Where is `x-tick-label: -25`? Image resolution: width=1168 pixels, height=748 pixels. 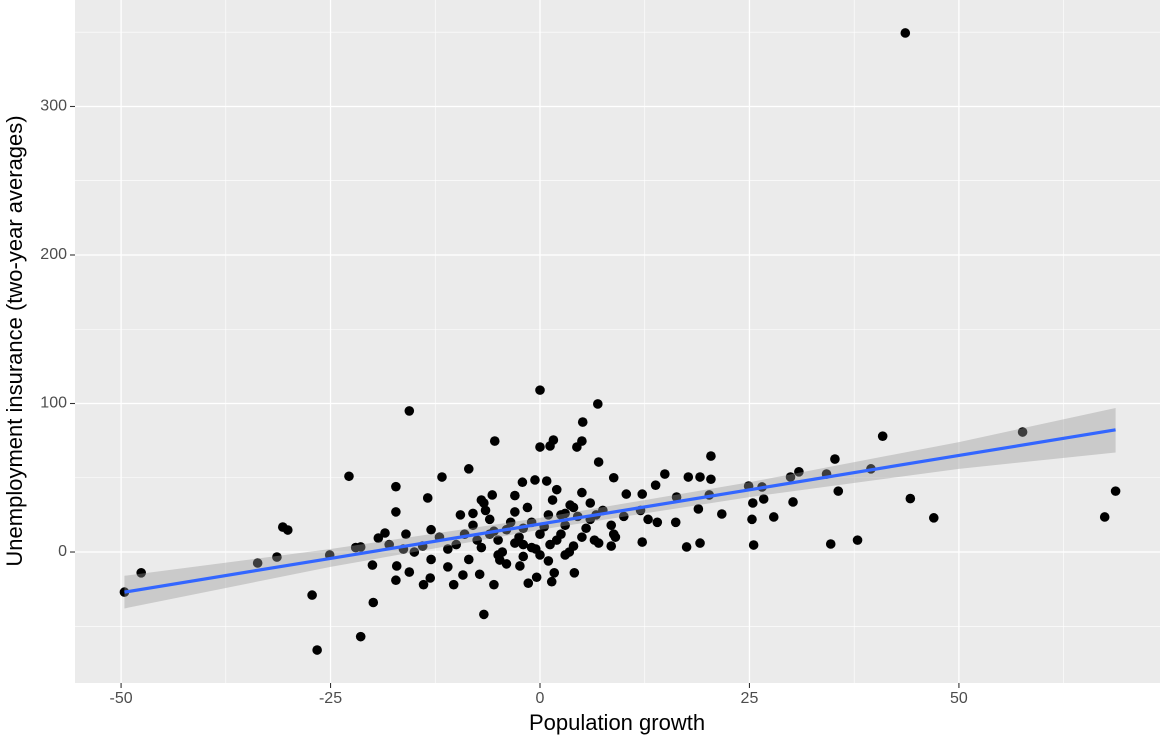 x-tick-label: -25 is located at coordinates (330, 698).